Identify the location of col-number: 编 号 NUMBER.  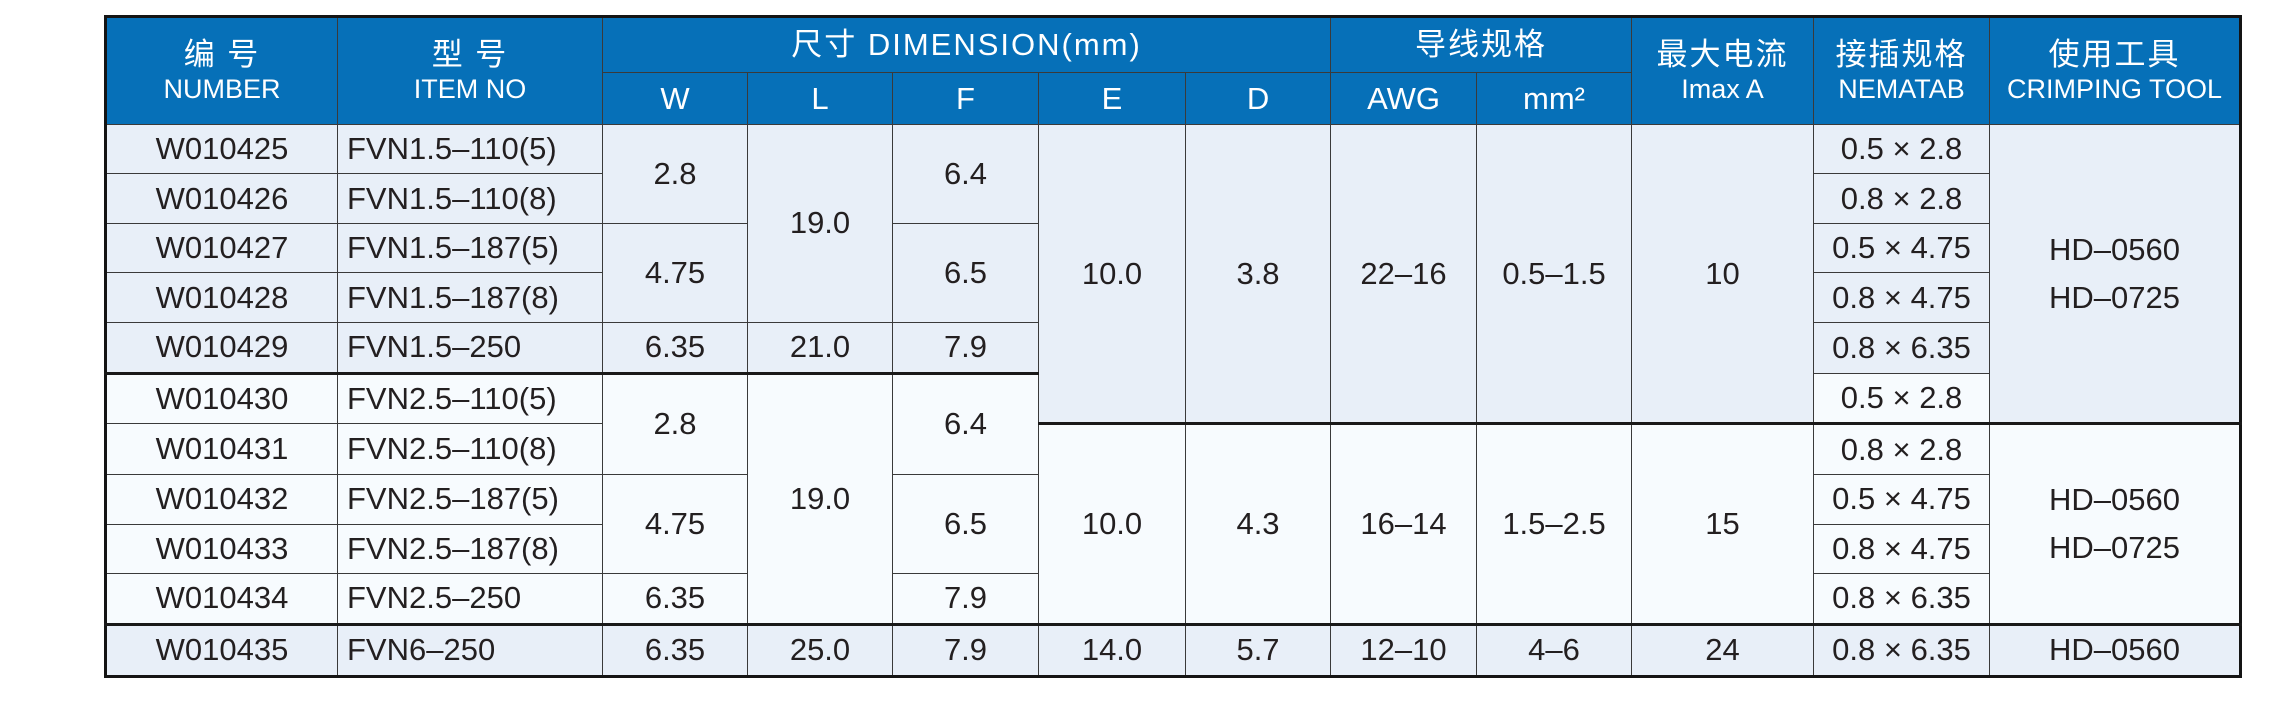
(221, 70).